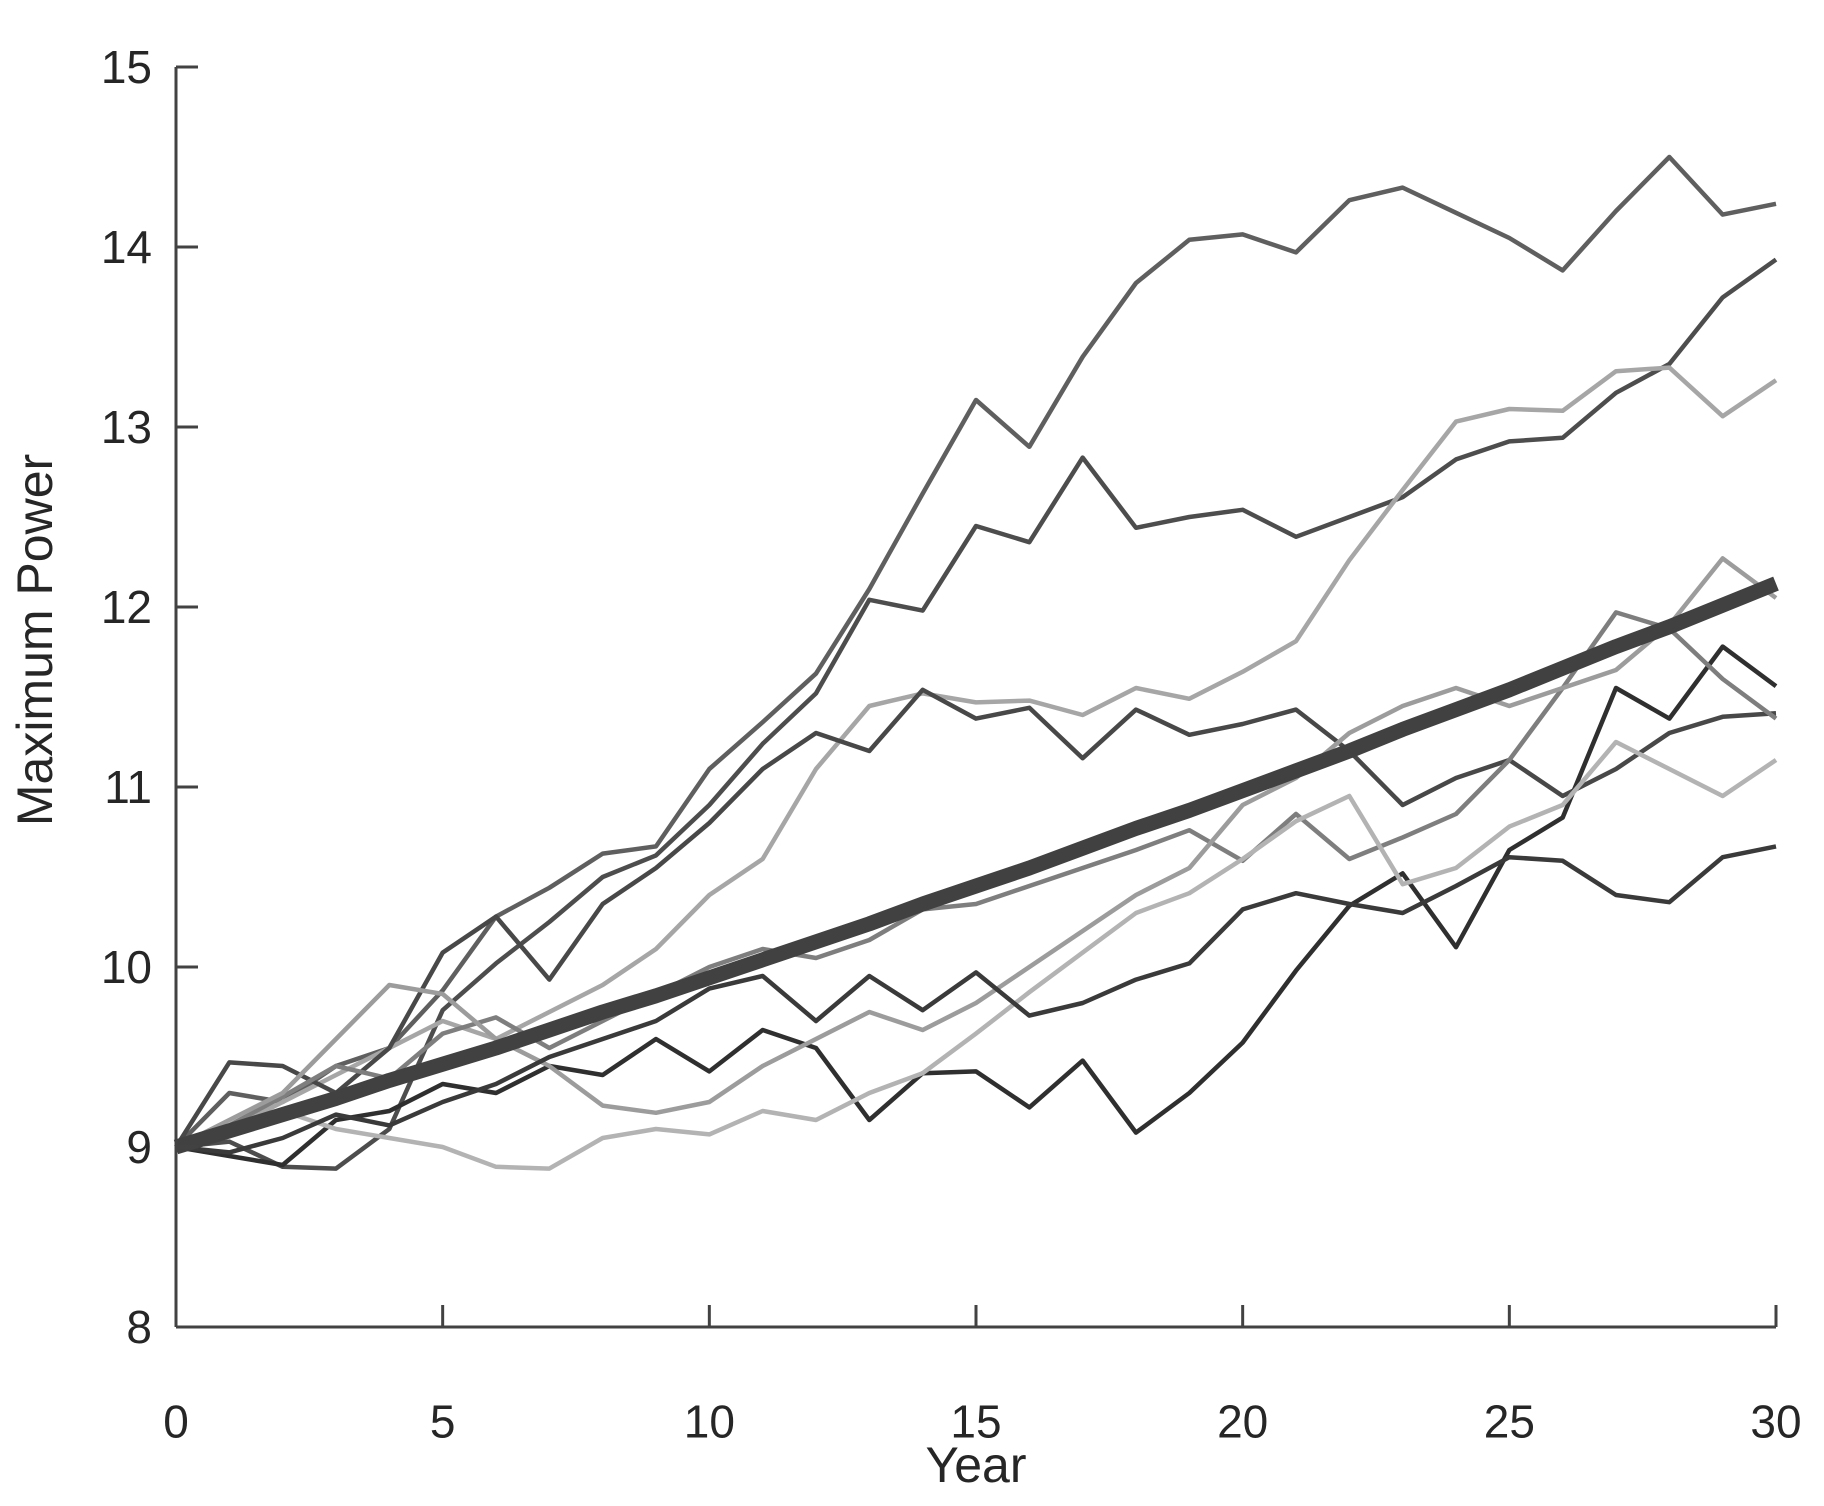  Describe the element at coordinates (139, 1147) in the screenshot. I see `y-tick-label: 9` at that location.